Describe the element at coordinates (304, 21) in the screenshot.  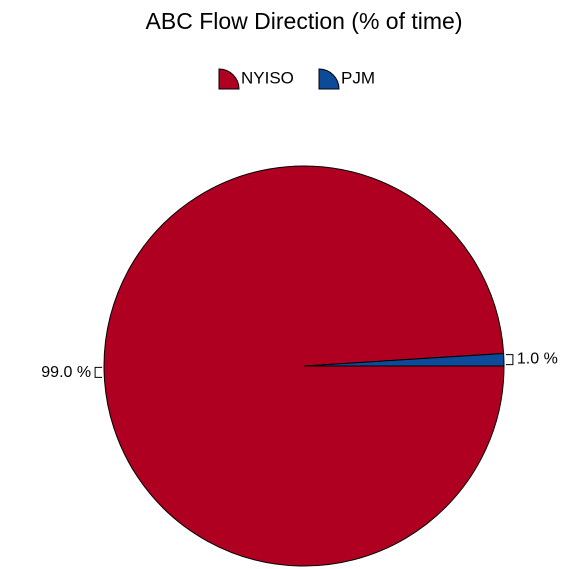
I see `chart-title: ABC Flow Direction (% of time)` at that location.